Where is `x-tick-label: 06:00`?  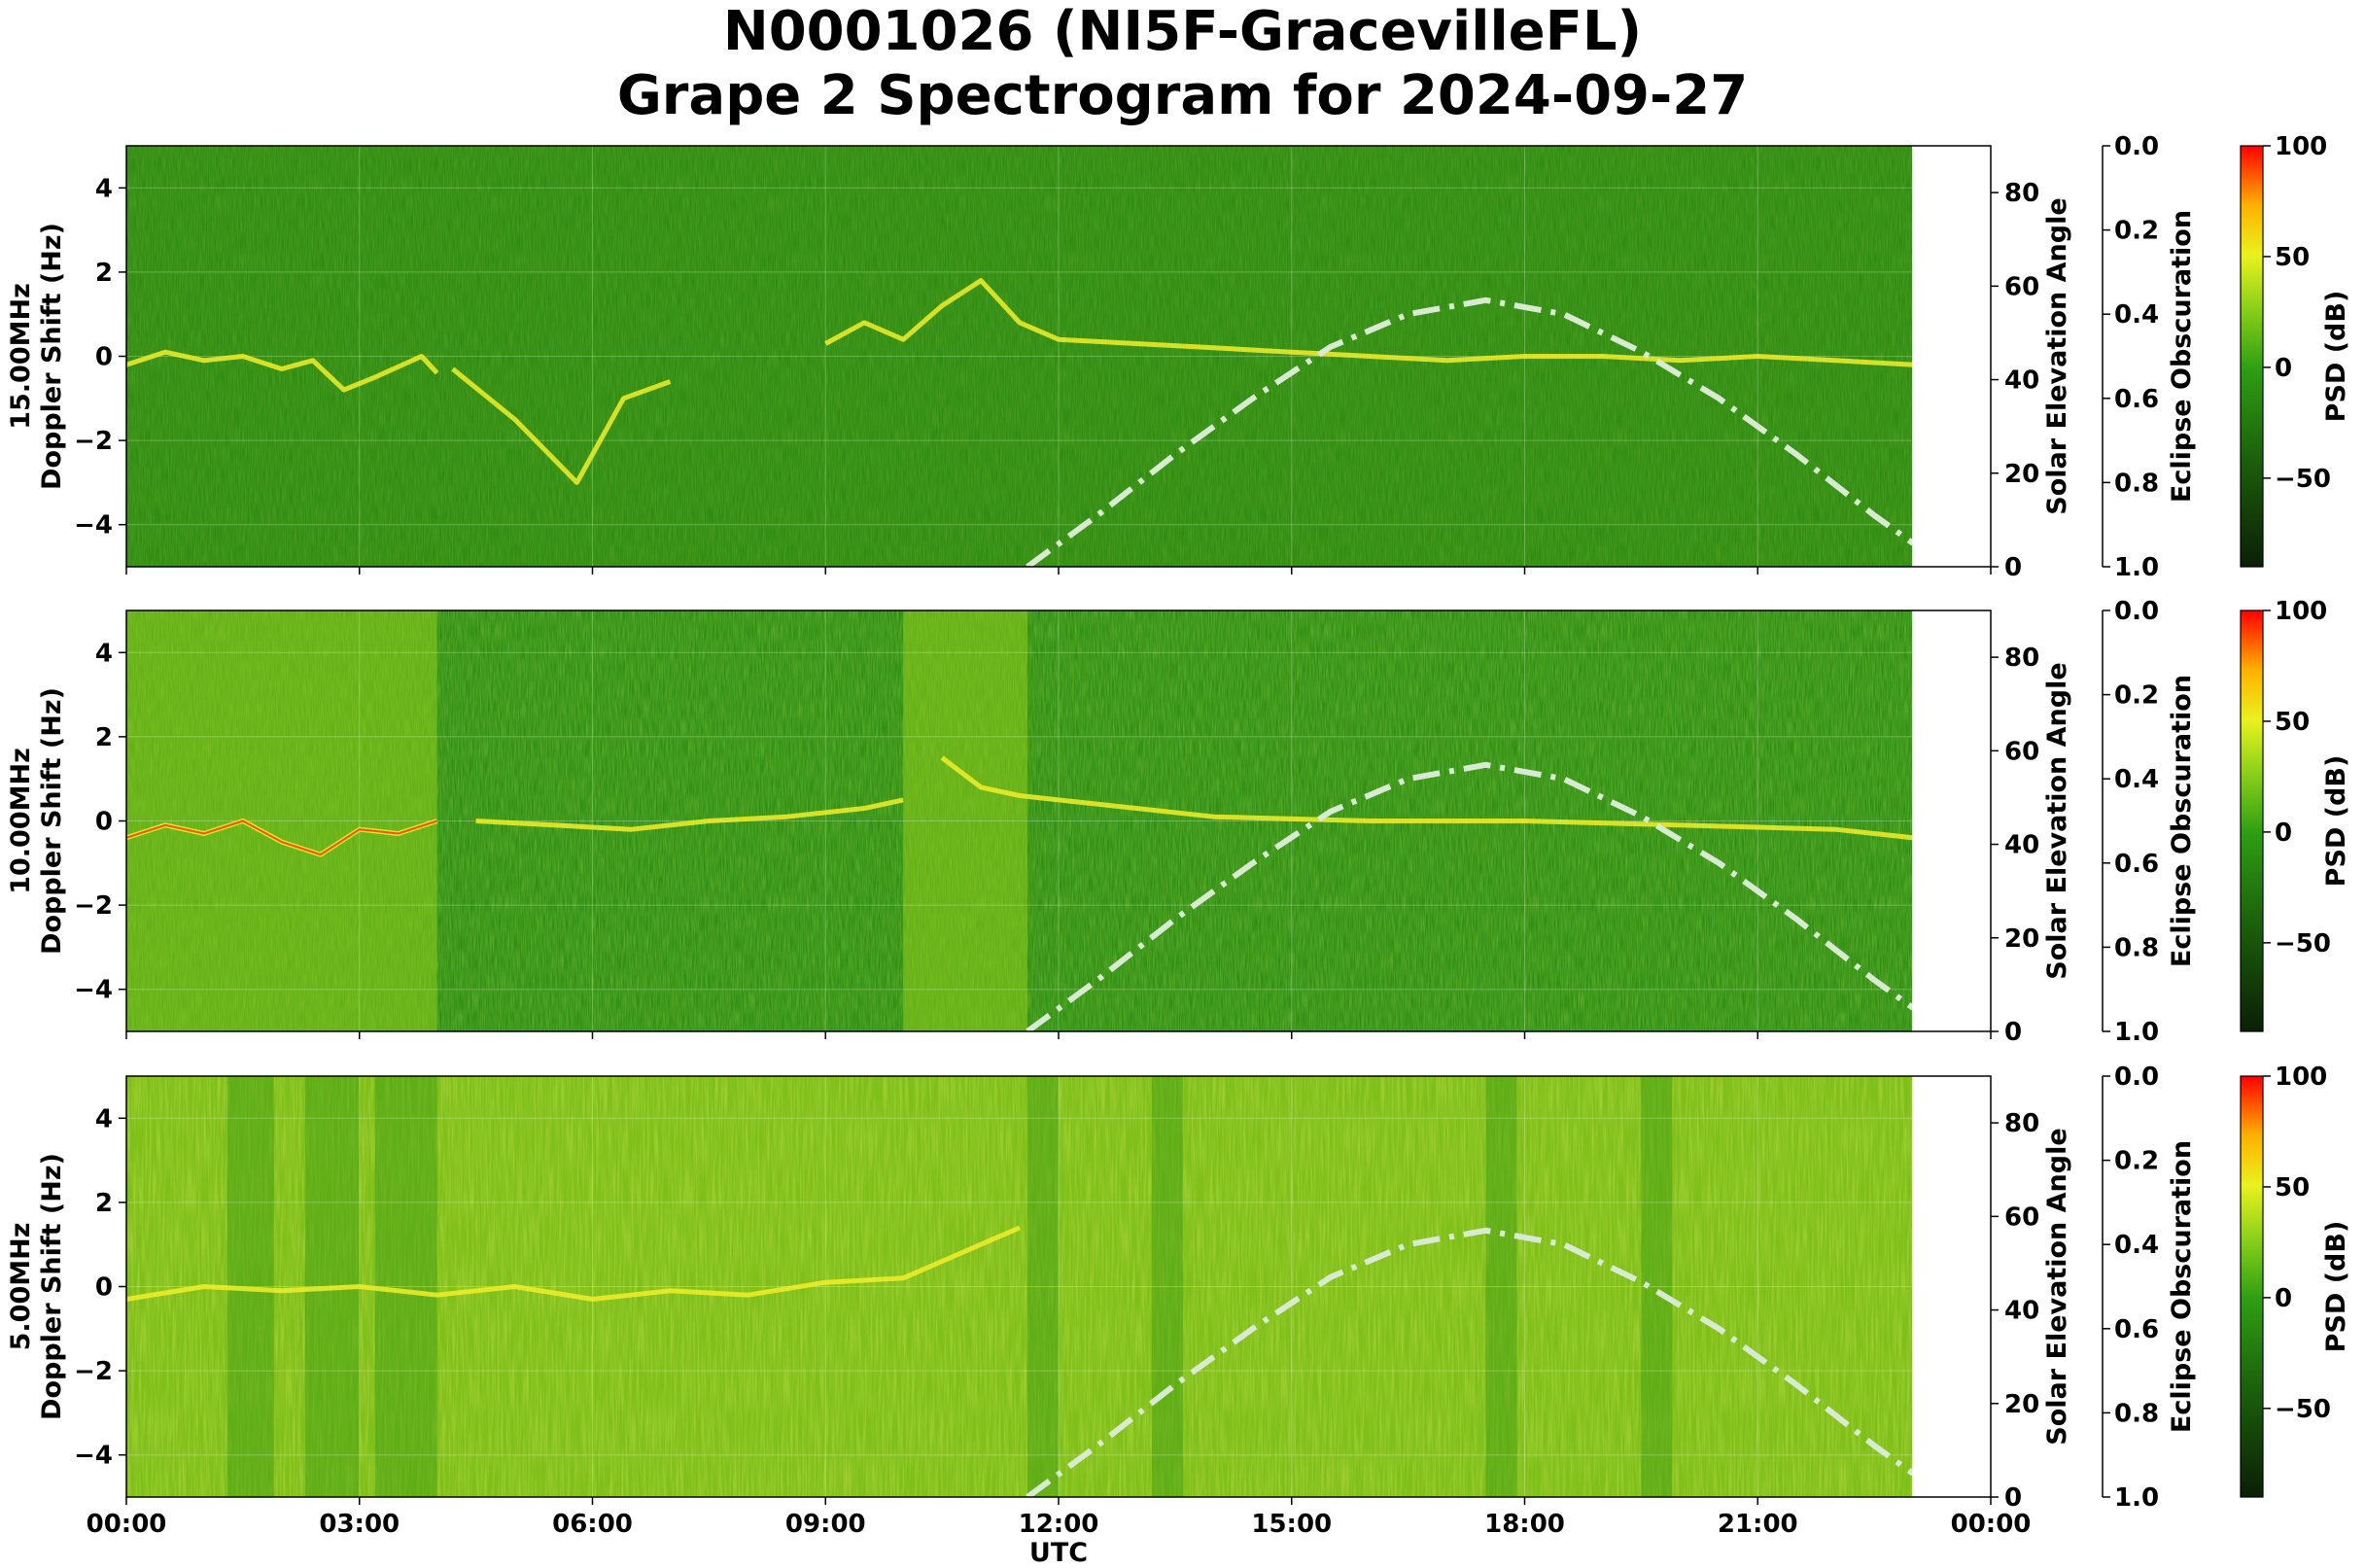
x-tick-label: 06:00 is located at coordinates (592, 1524).